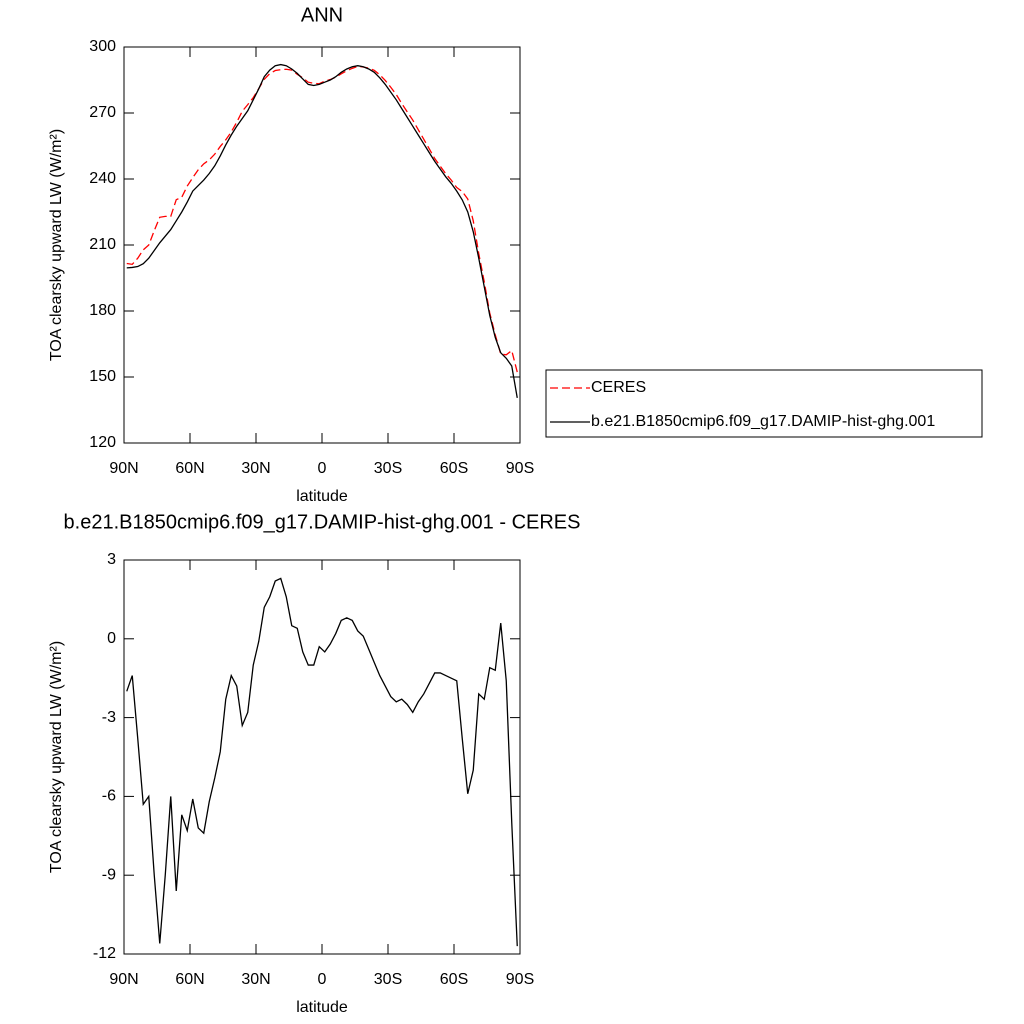  Describe the element at coordinates (111, 559) in the screenshot. I see `y-tick-label: 3` at that location.